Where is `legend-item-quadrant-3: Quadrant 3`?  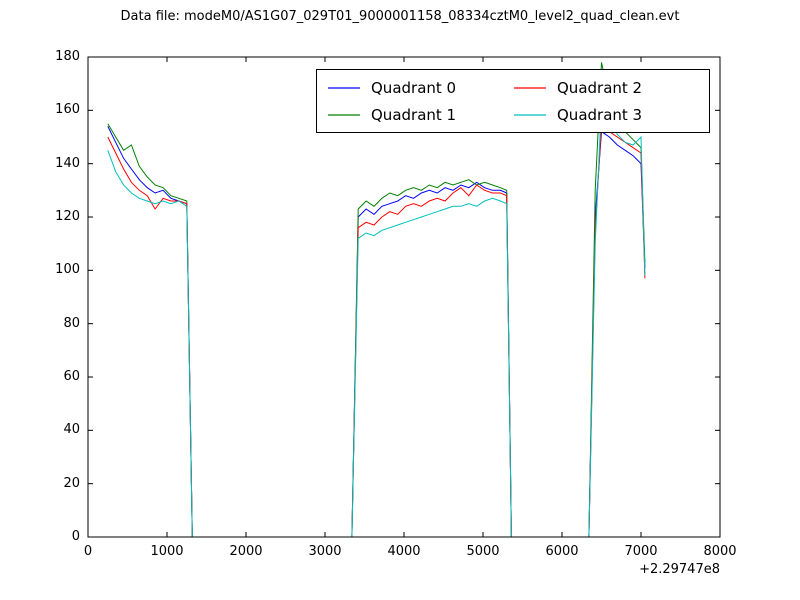
legend-item-quadrant-3: Quadrant 3 is located at coordinates (606, 115).